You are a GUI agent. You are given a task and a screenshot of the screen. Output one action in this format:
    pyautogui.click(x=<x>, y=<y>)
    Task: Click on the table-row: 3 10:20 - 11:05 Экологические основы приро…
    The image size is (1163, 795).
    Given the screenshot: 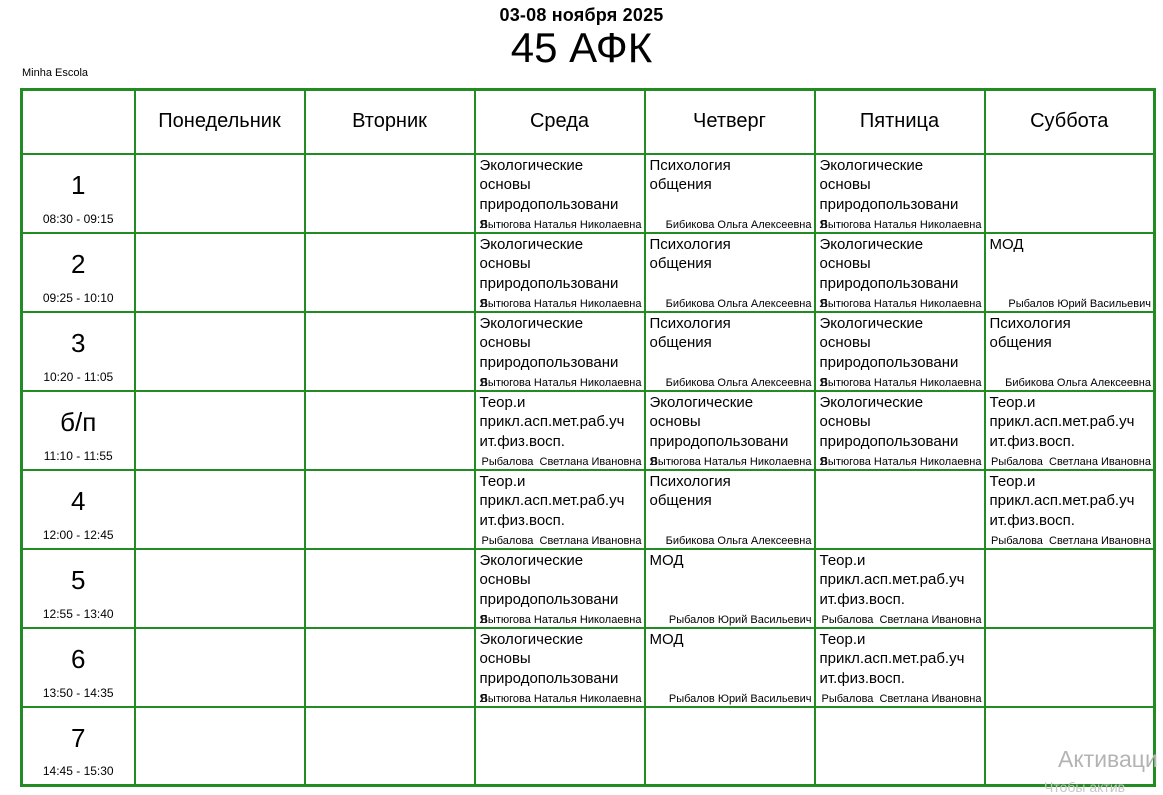 What is the action you would take?
    pyautogui.click(x=588, y=351)
    